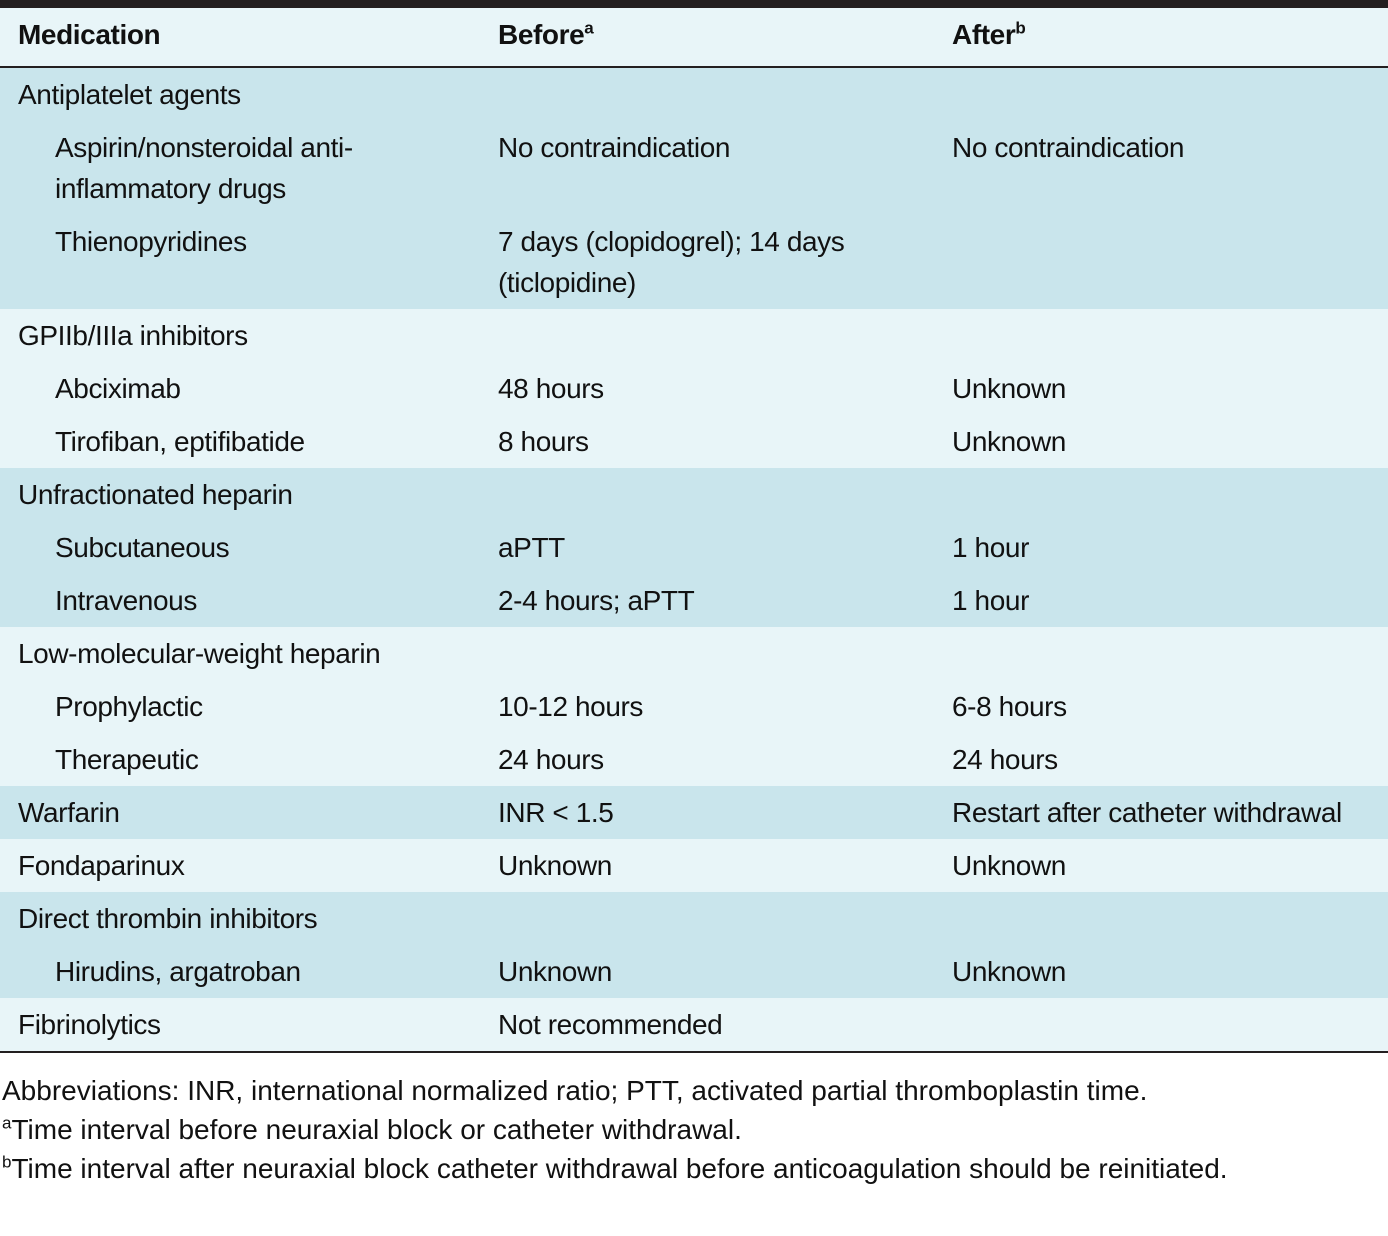 This screenshot has width=1388, height=1236. What do you see at coordinates (1068, 147) in the screenshot?
I see `after-text: No contraindication` at bounding box center [1068, 147].